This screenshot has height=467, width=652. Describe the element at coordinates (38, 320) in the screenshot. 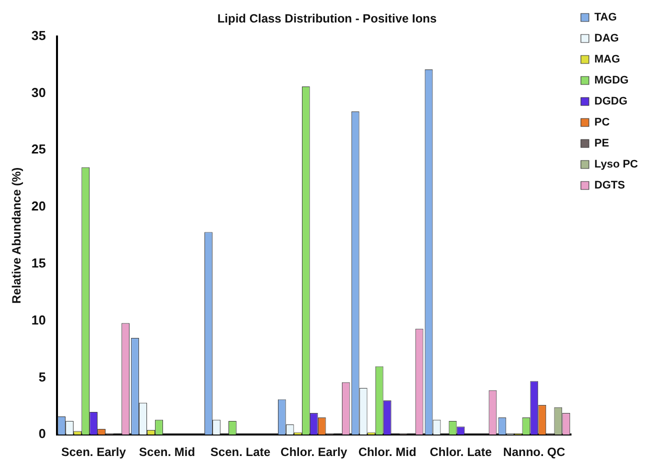

I see `y-tick-label: 10` at that location.